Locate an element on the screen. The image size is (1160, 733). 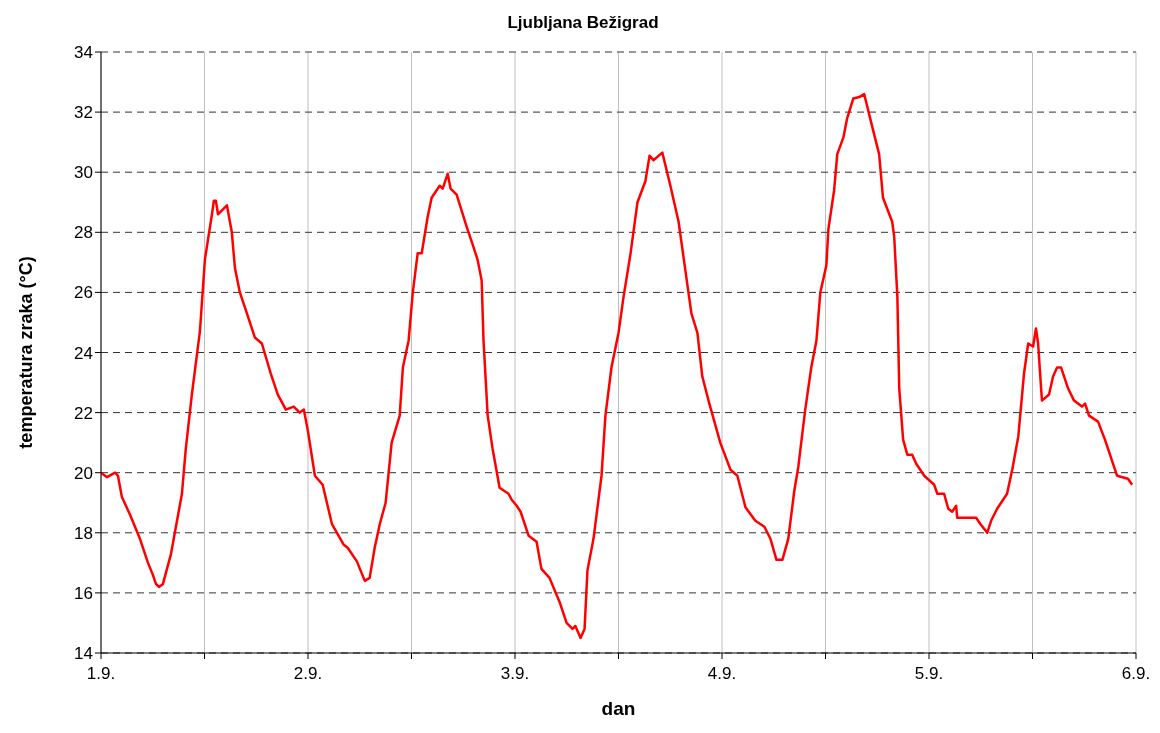
x-tick-label: 1.9. is located at coordinates (101, 674).